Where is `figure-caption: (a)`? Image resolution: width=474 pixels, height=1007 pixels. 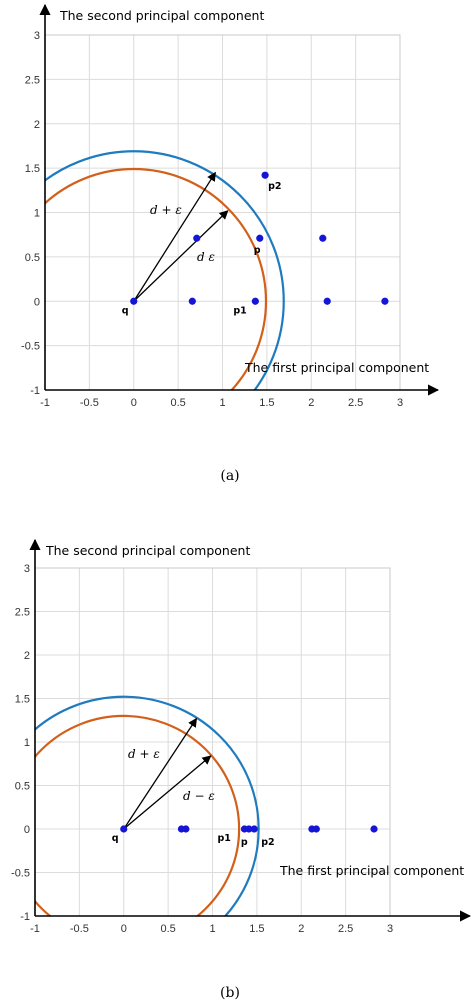 figure-caption: (a) is located at coordinates (229, 476).